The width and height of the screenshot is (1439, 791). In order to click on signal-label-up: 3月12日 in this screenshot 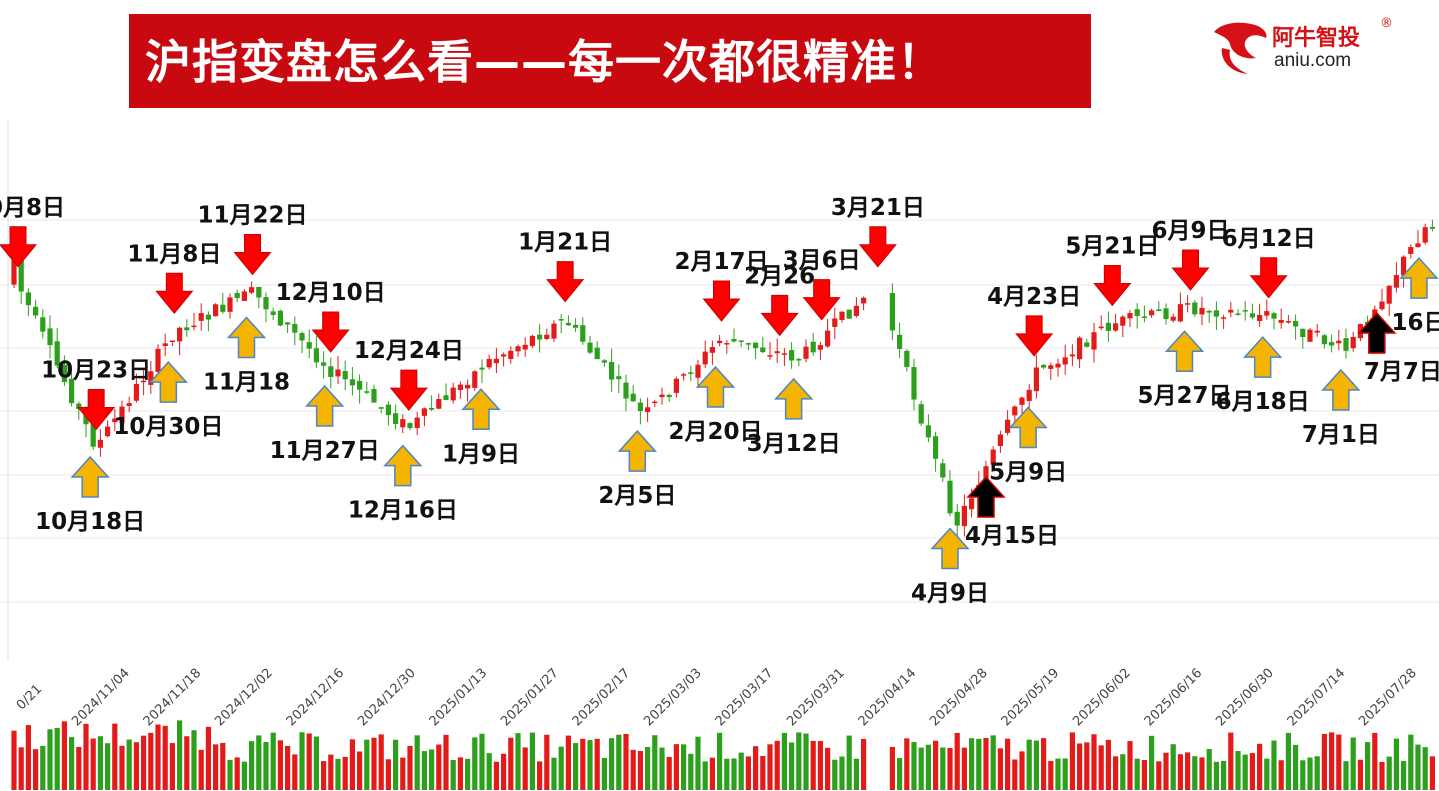, I will do `click(794, 444)`.